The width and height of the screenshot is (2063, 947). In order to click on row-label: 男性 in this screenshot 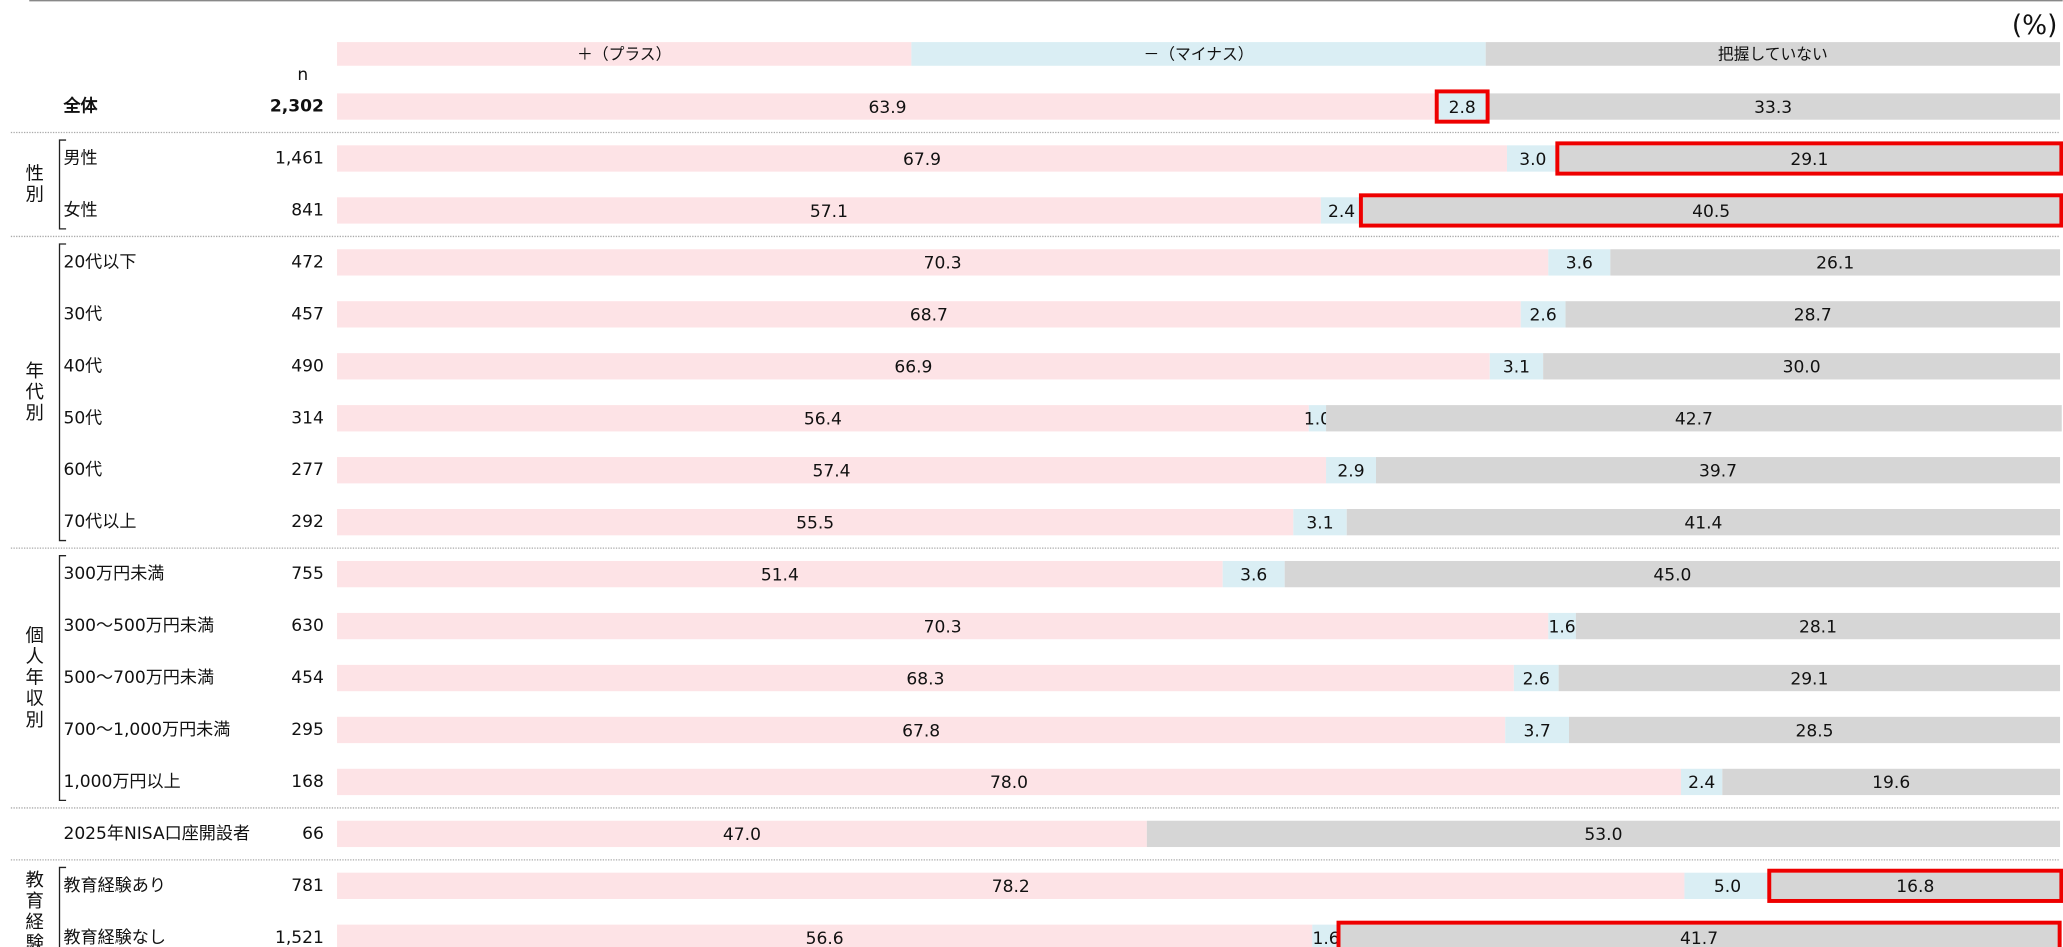, I will do `click(80, 158)`.